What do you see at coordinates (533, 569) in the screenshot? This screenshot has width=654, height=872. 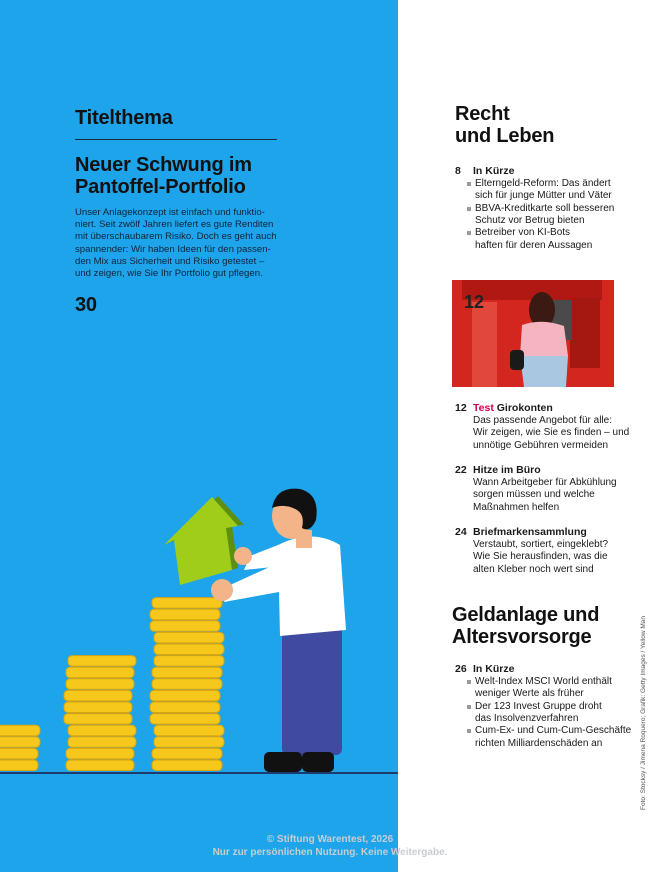 I see `entry-line: alten Kleber noch wert sind` at bounding box center [533, 569].